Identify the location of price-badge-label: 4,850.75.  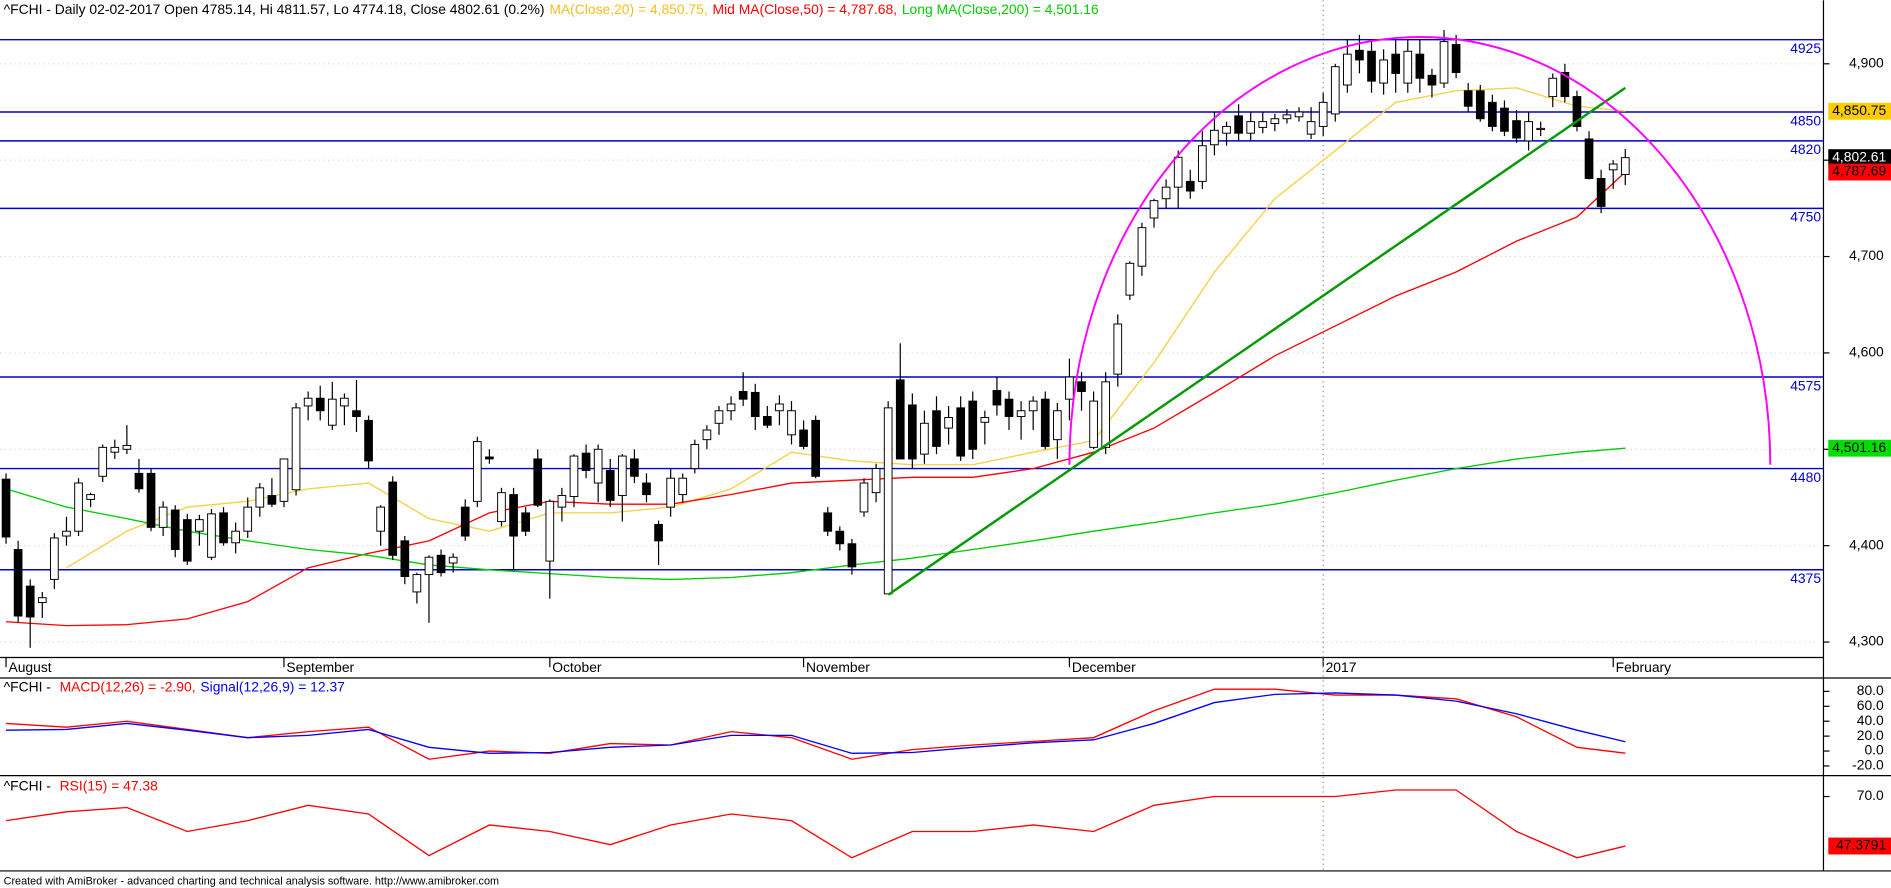
(1859, 110).